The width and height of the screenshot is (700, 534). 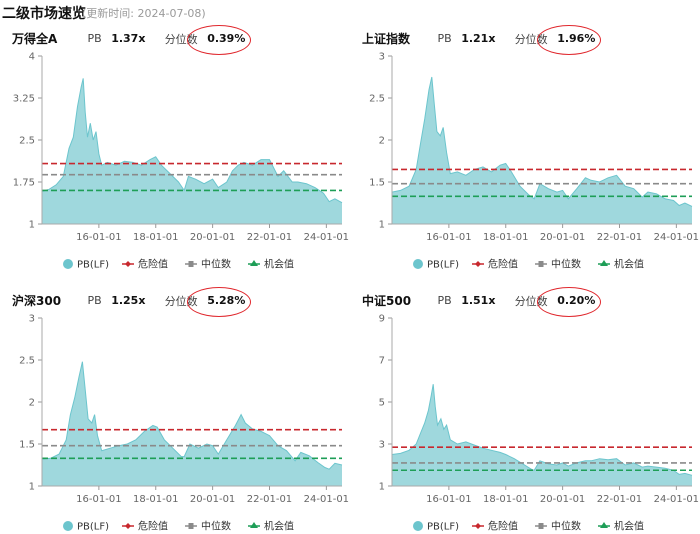 I want to click on percentile-value: 0.39%, so click(x=219, y=40).